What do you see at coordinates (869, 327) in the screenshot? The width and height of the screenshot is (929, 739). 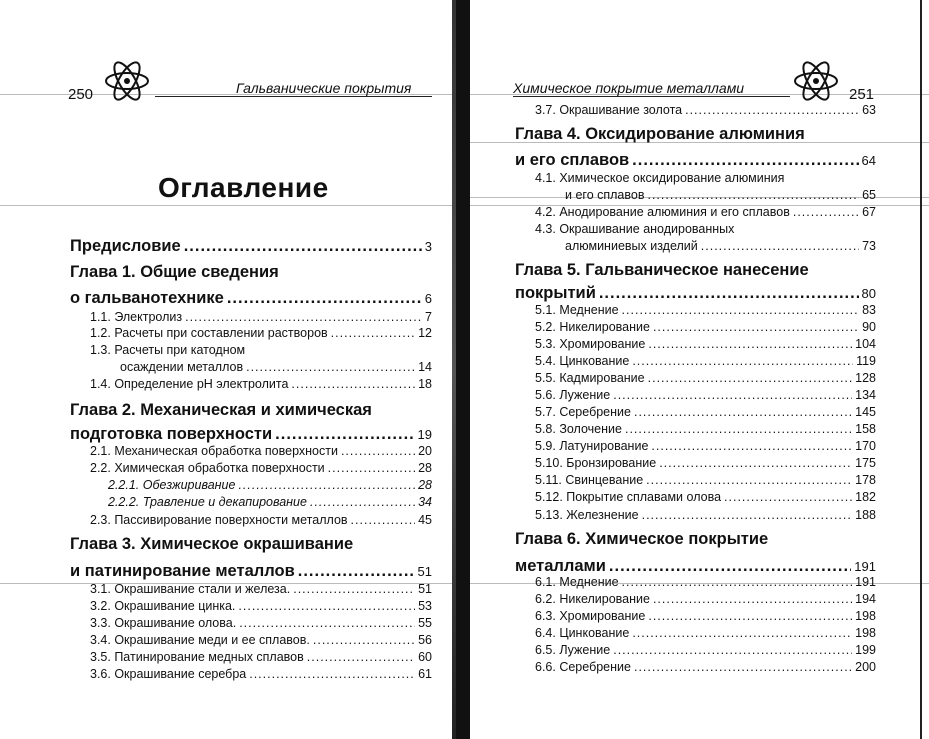 I see `toc-page-number: 90` at bounding box center [869, 327].